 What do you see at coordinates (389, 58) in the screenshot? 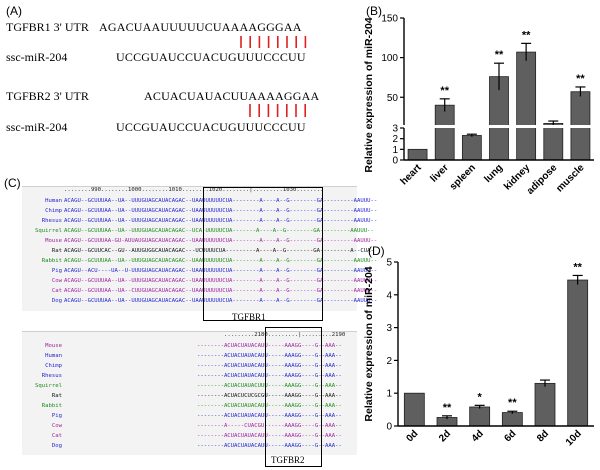
I see `y-tick-label: 100` at bounding box center [389, 58].